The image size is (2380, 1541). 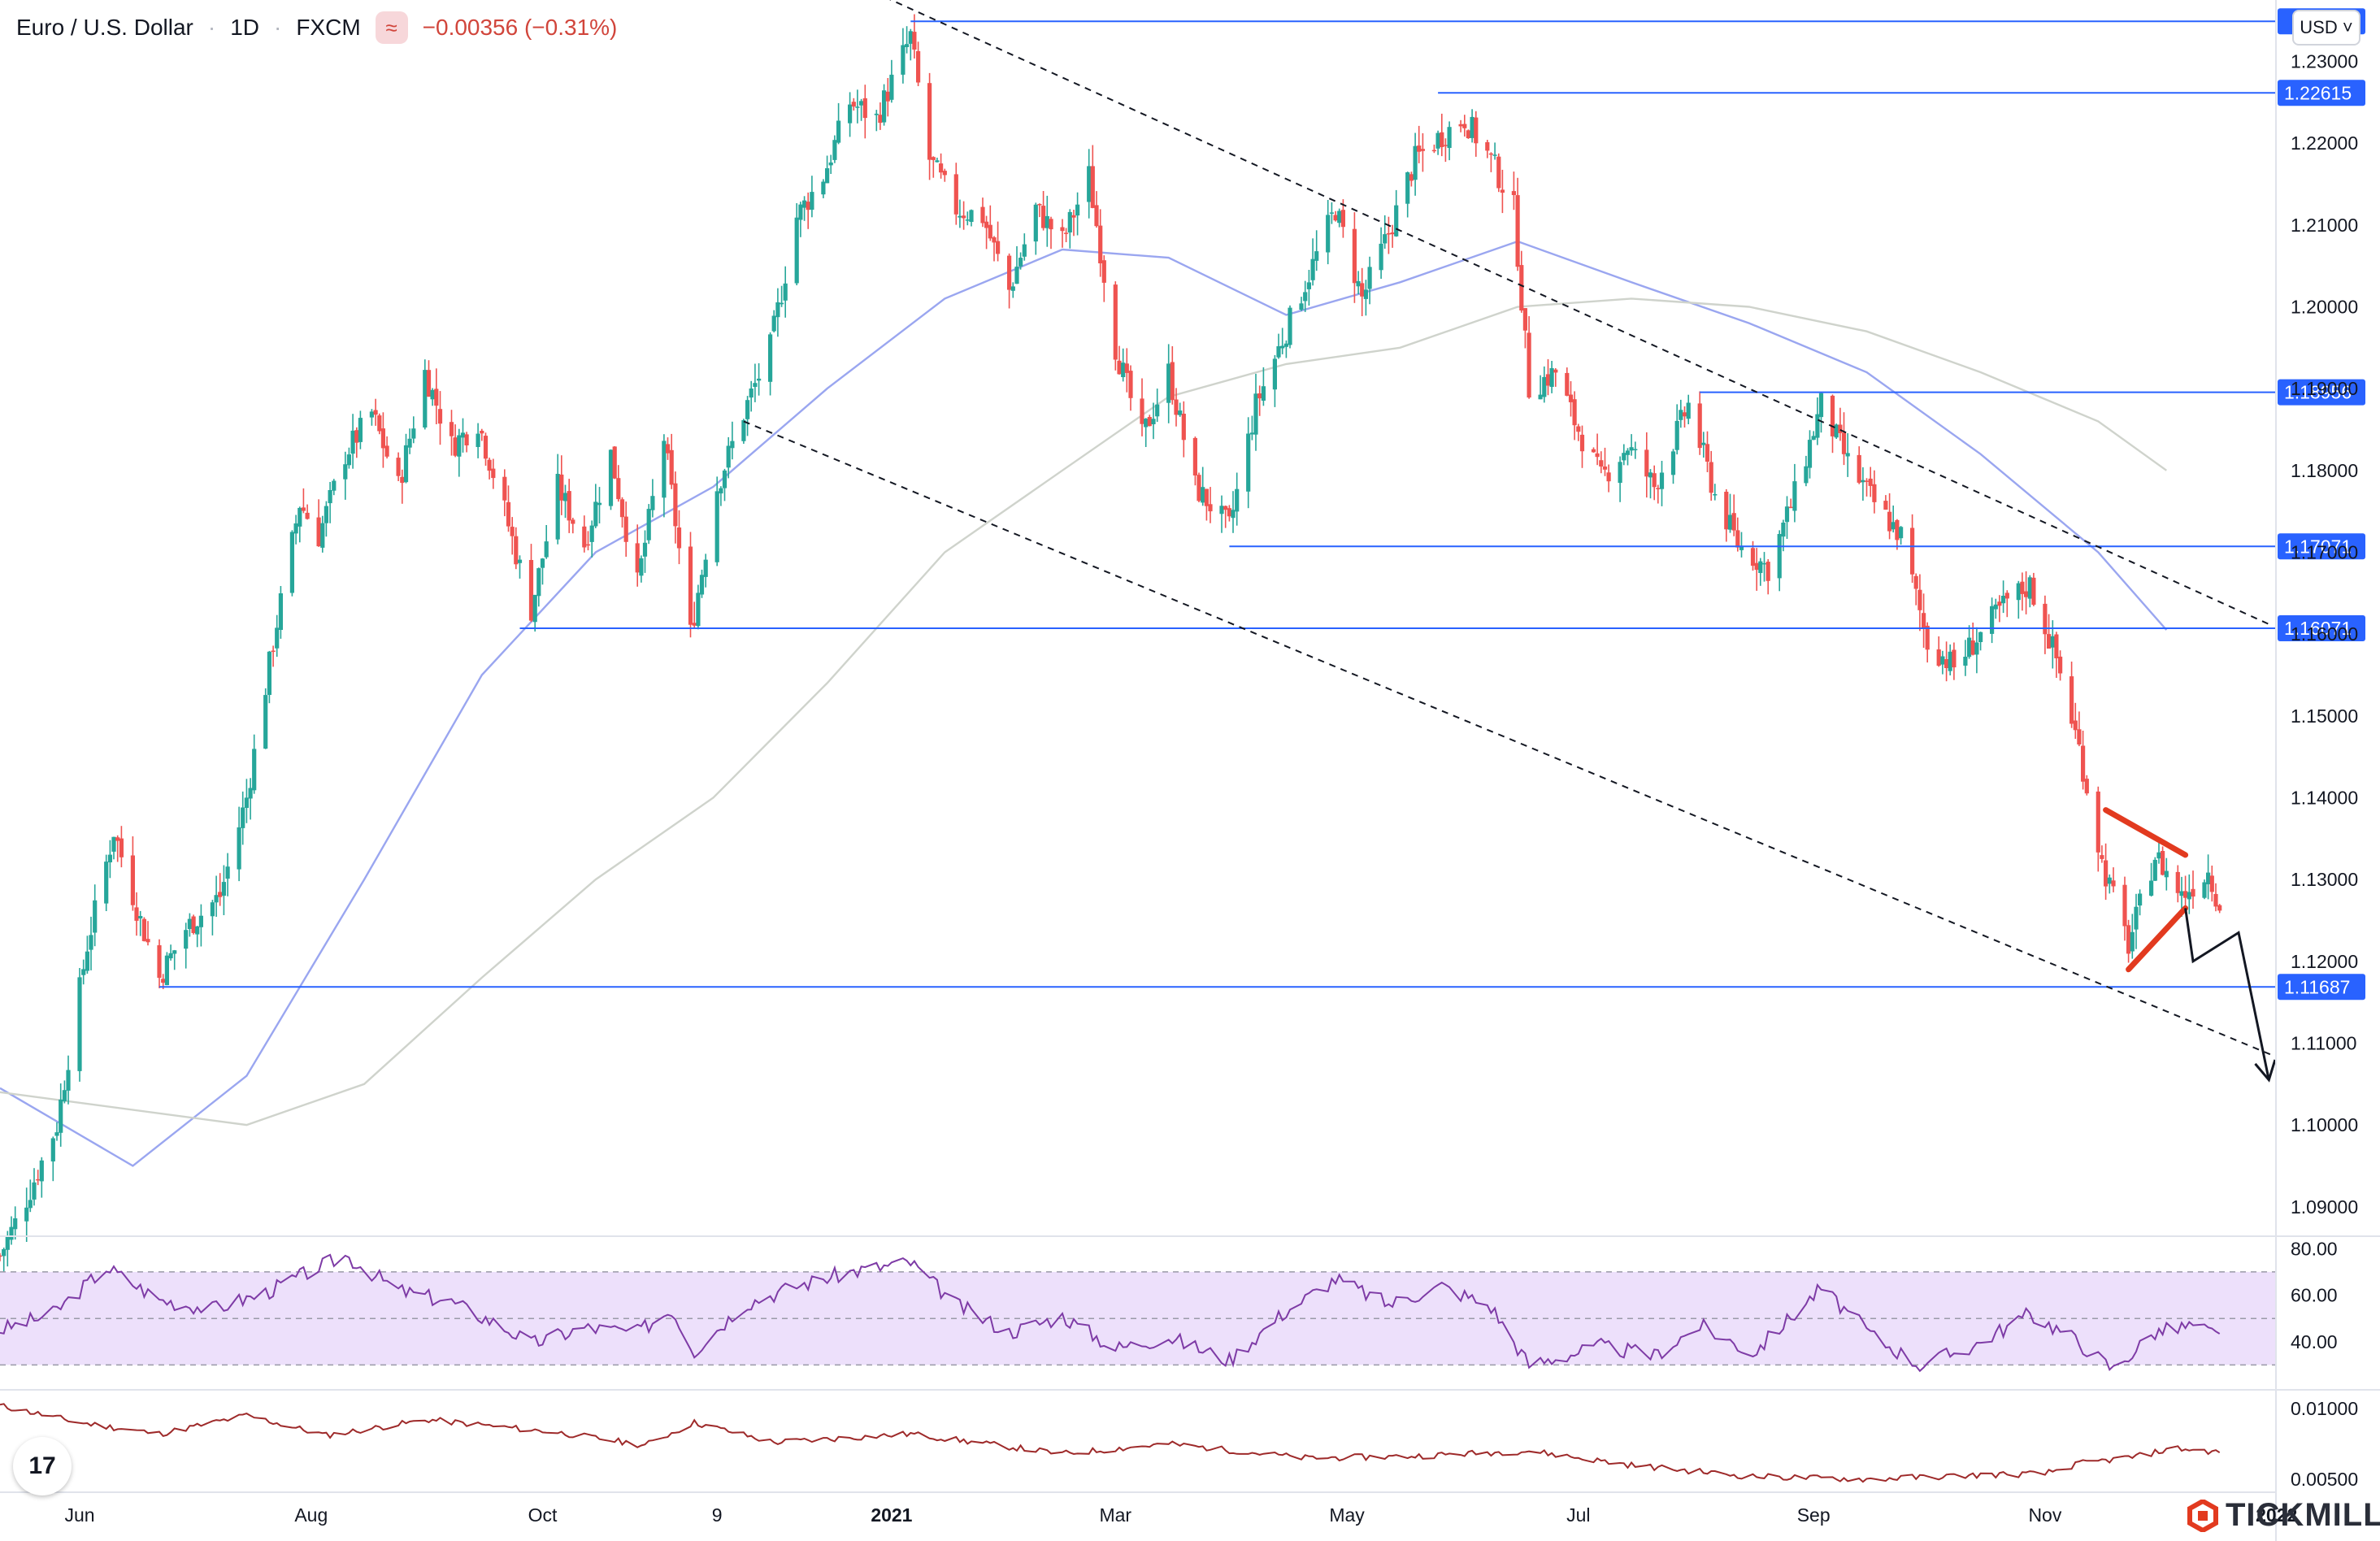 I want to click on interval-label: 1D, so click(x=244, y=28).